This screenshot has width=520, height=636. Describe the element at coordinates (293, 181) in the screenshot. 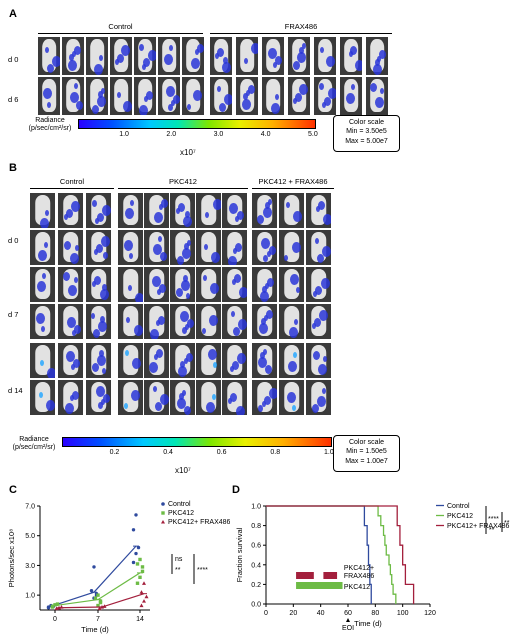

I see `panel-b-group-pkc-frax: PKC412 + FRAX486` at that location.